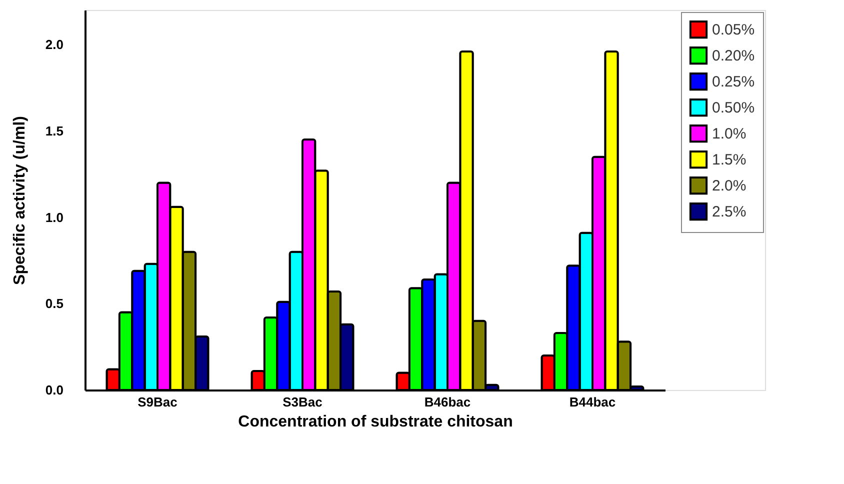  Describe the element at coordinates (447, 402) in the screenshot. I see `x-tick-label: B46bac` at that location.